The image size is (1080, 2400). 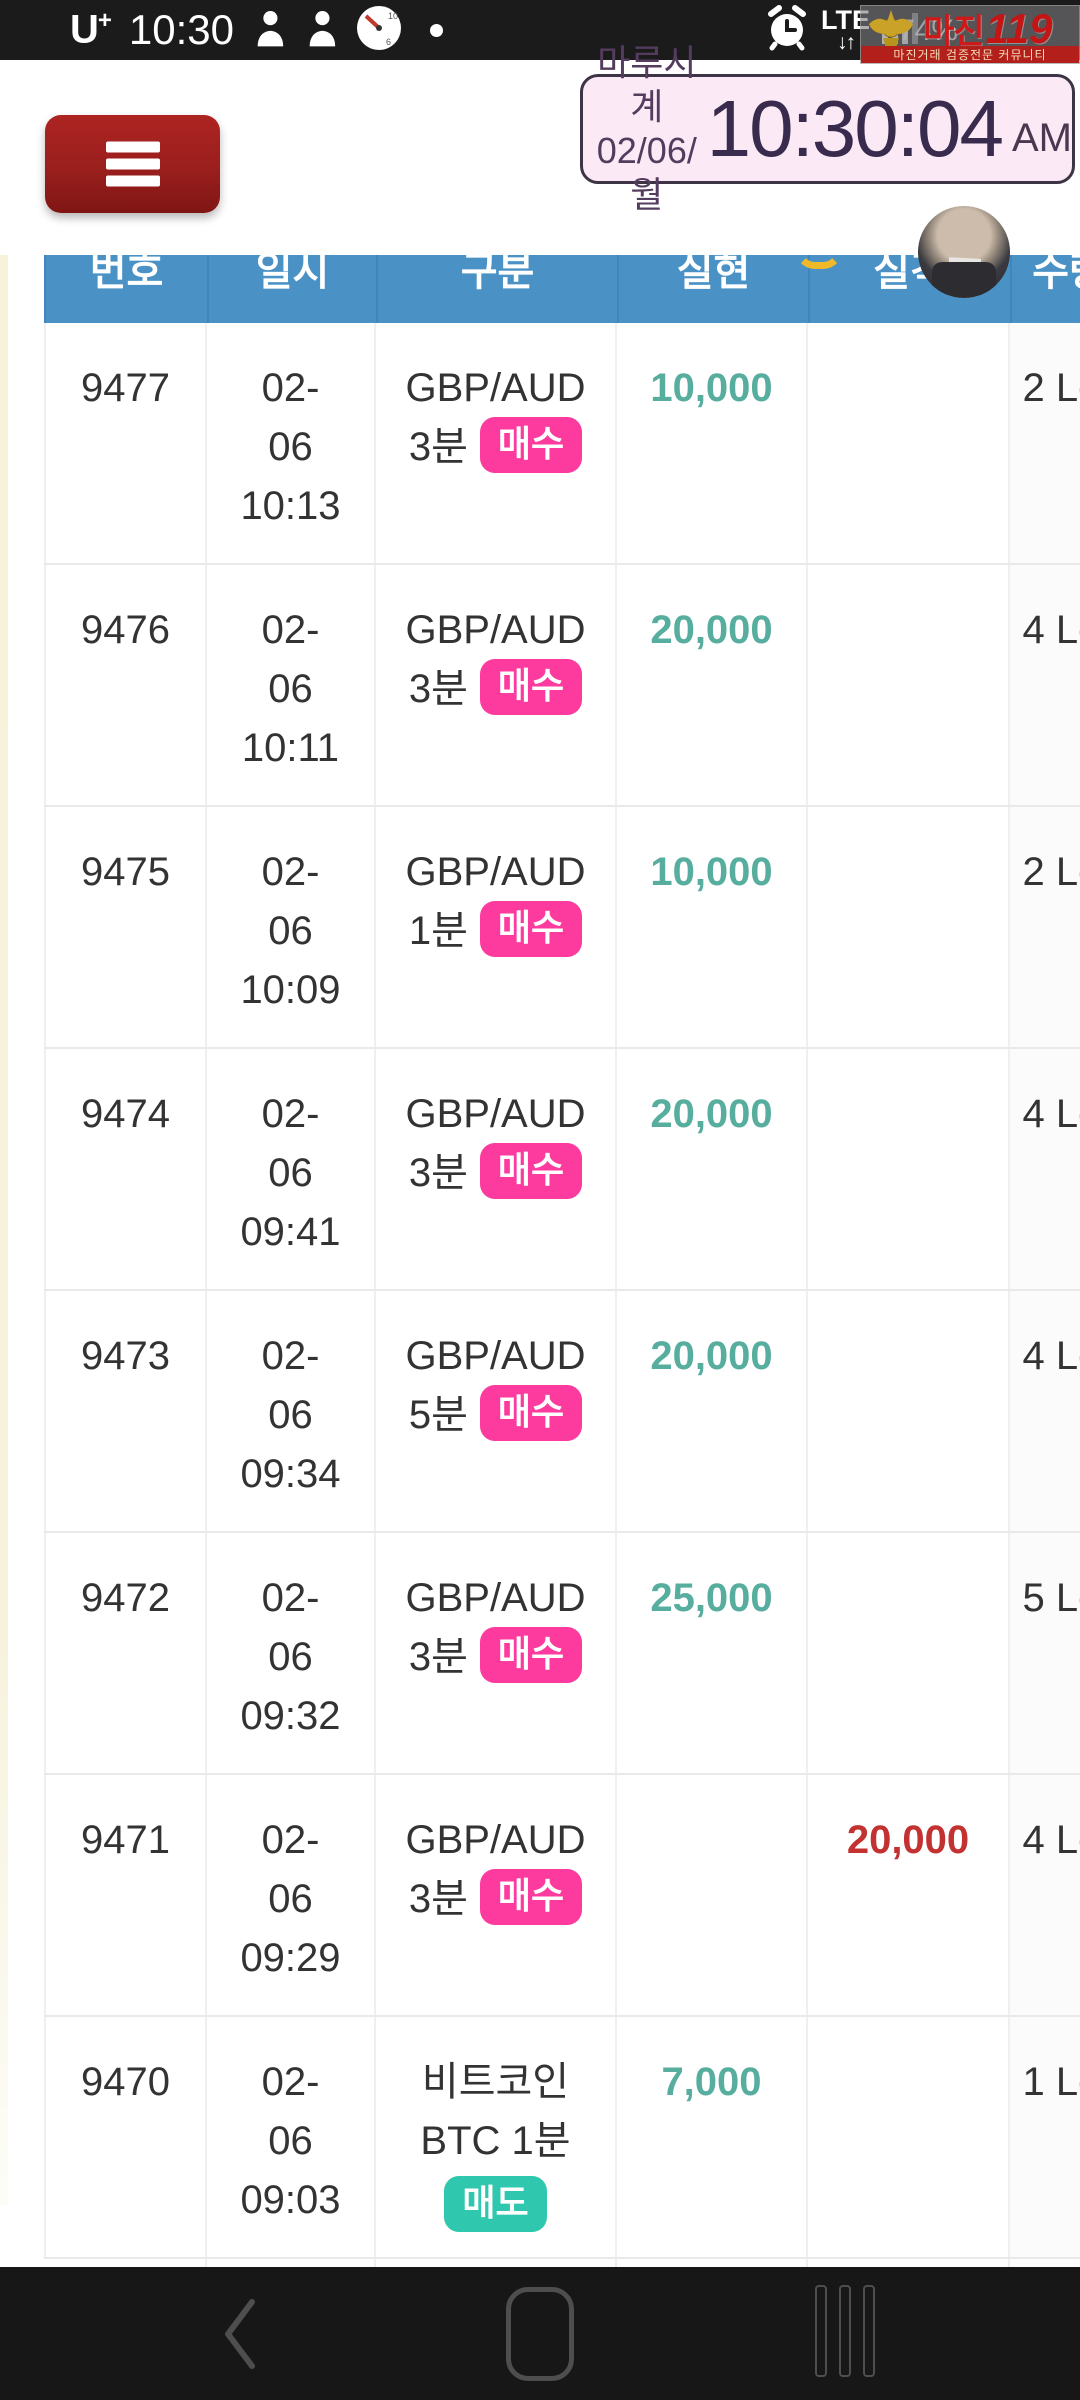 What do you see at coordinates (291, 685) in the screenshot?
I see `cell-datetime: 02- 06 10:11` at bounding box center [291, 685].